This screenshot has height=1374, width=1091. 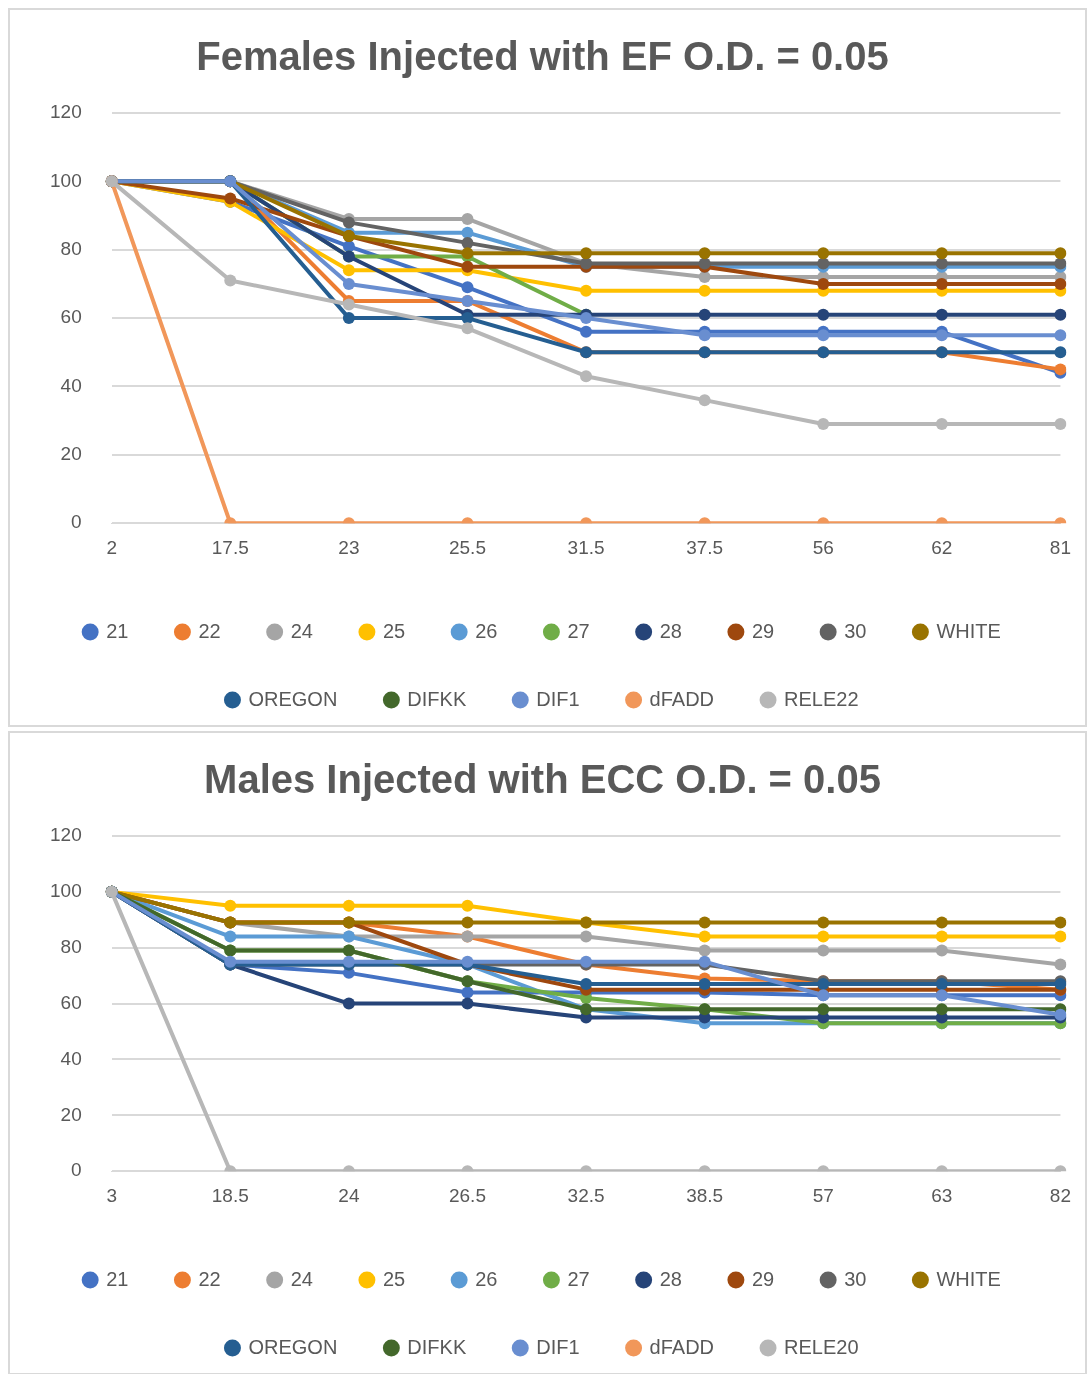 What do you see at coordinates (467, 1195) in the screenshot?
I see `x-tick-label: 26.5` at bounding box center [467, 1195].